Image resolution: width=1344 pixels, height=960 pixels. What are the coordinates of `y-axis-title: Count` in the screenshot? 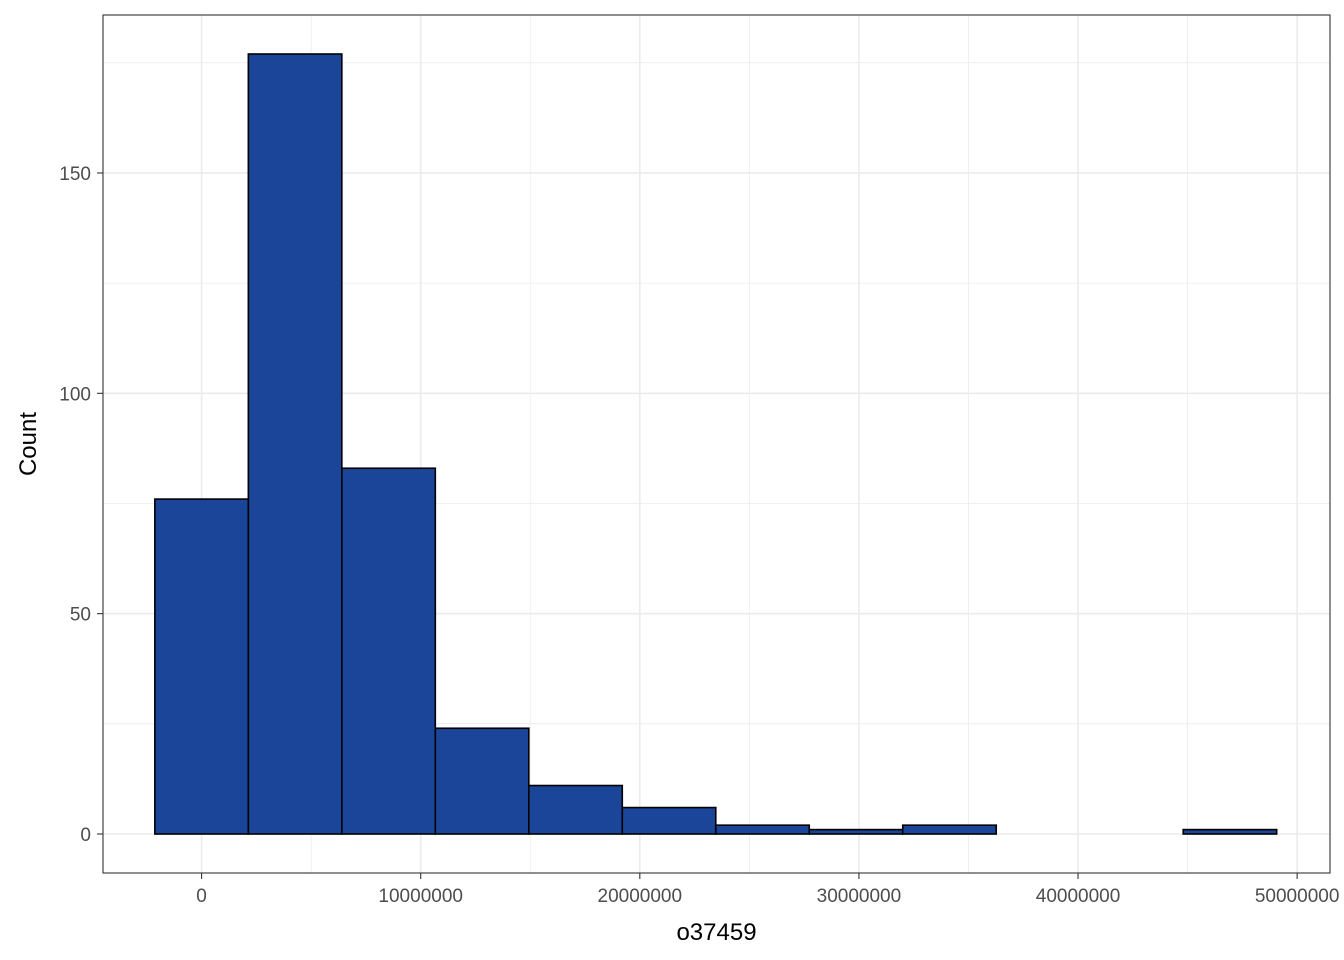 It's located at (28, 444).